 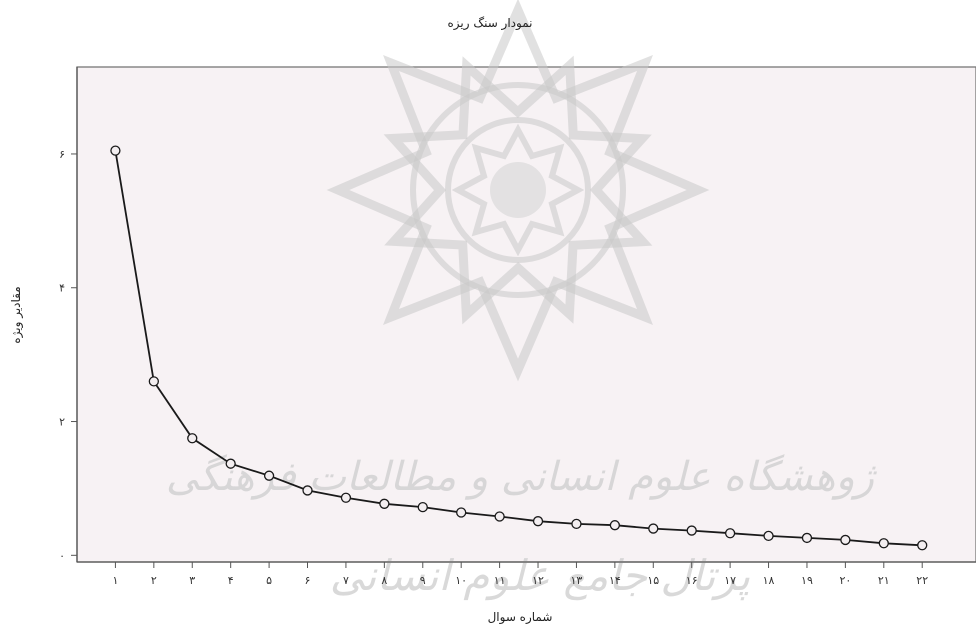 I want to click on x-tick-label: ۵, so click(x=269, y=580).